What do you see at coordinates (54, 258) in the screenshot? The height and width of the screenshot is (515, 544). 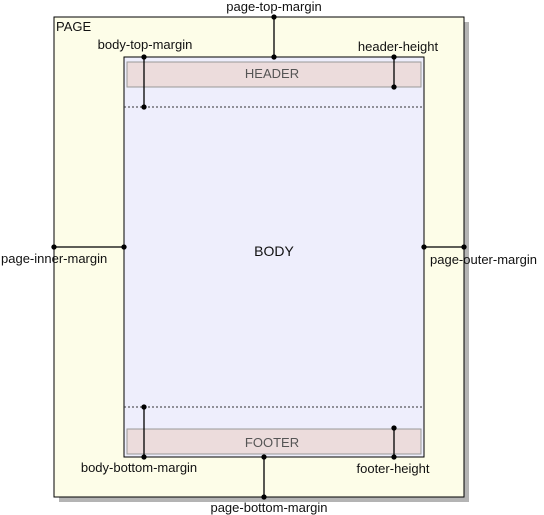 I see `page-inner-margin-label: page-inner-margin` at bounding box center [54, 258].